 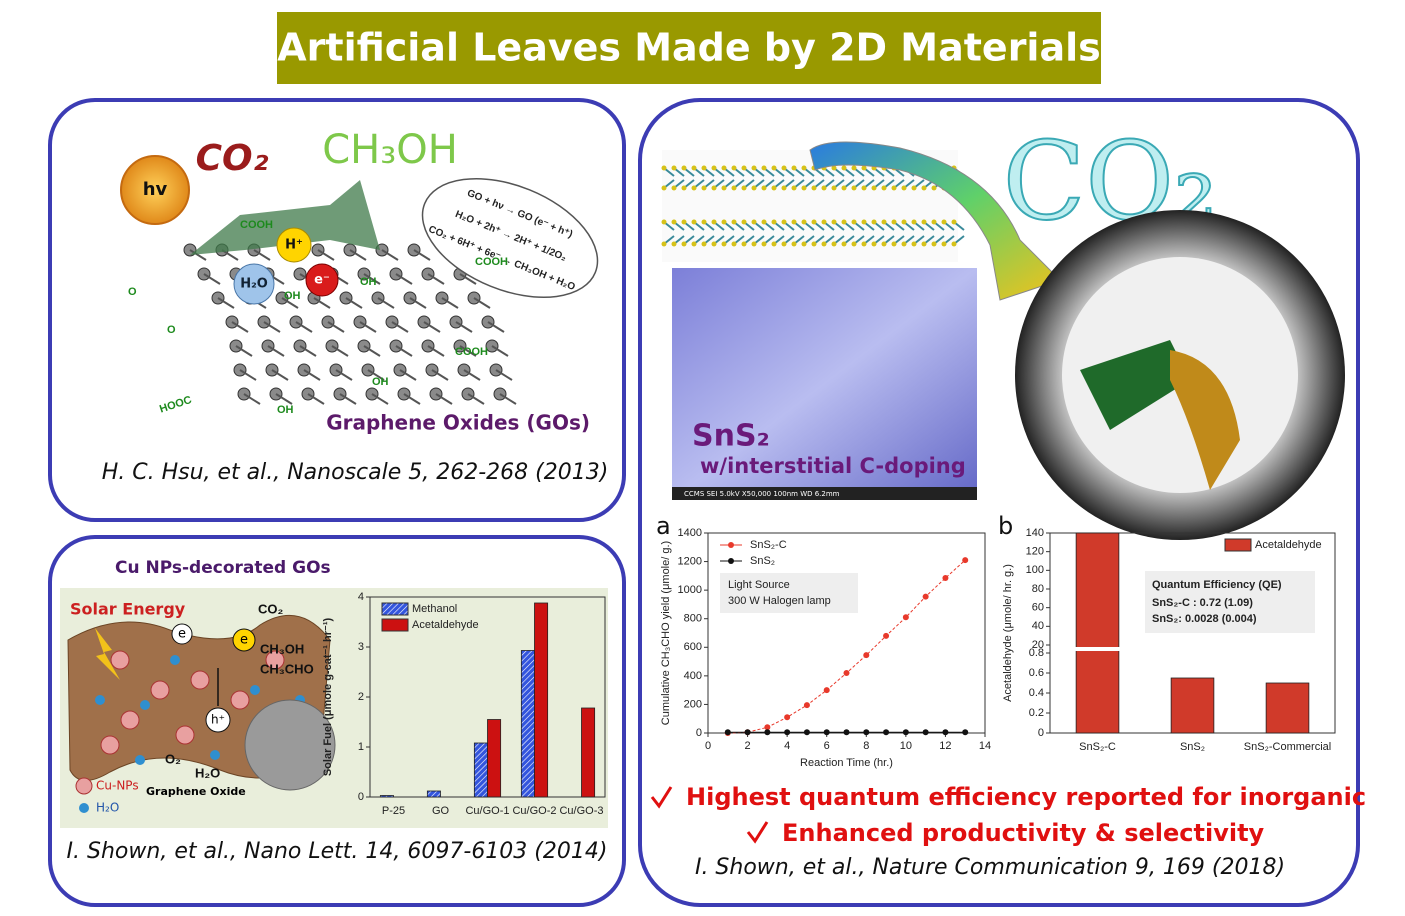 What do you see at coordinates (690, 590) in the screenshot?
I see `y-tick-label: 1000` at bounding box center [690, 590].